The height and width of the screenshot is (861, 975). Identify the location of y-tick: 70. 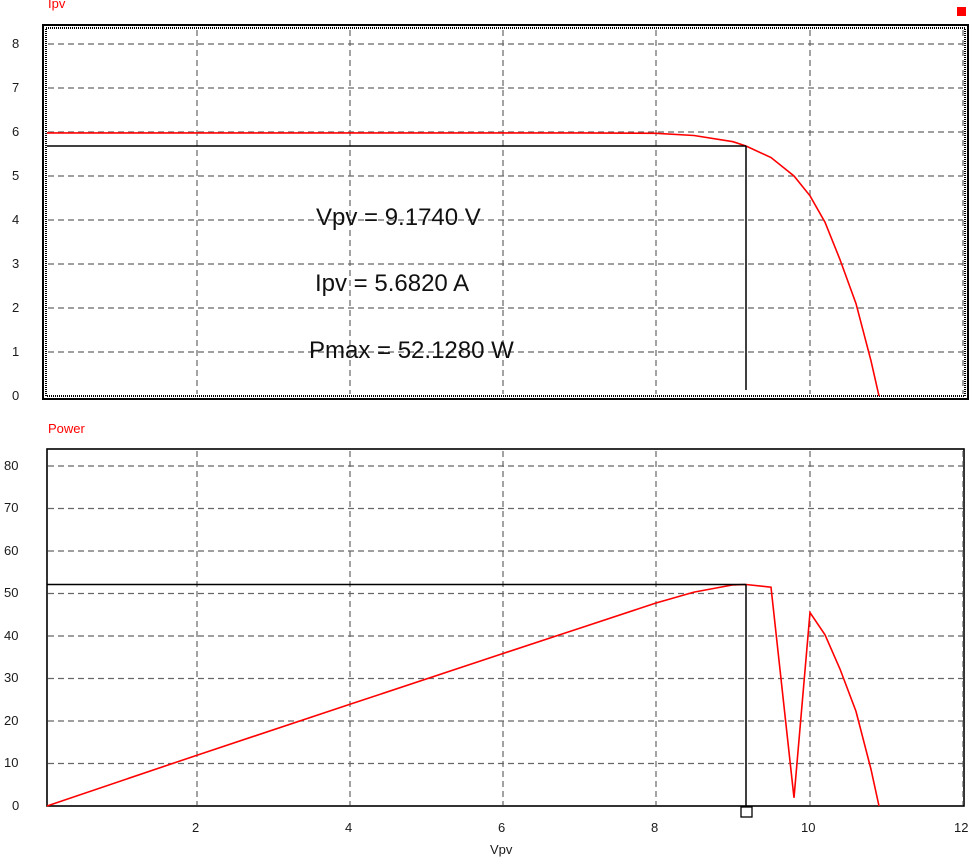
(11, 507).